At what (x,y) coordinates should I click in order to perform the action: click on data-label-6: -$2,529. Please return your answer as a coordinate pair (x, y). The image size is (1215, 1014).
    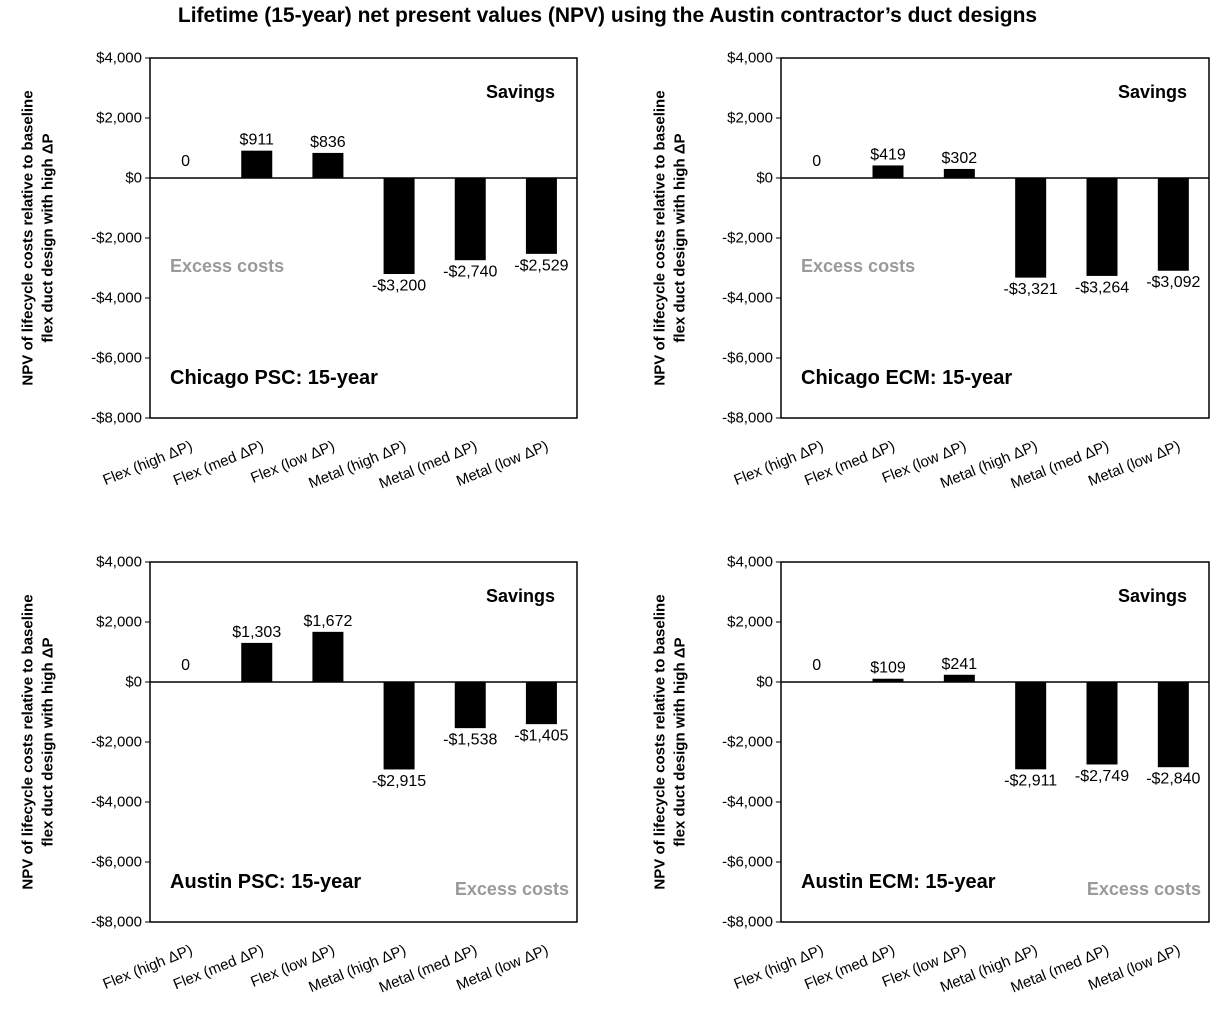
    Looking at the image, I should click on (541, 265).